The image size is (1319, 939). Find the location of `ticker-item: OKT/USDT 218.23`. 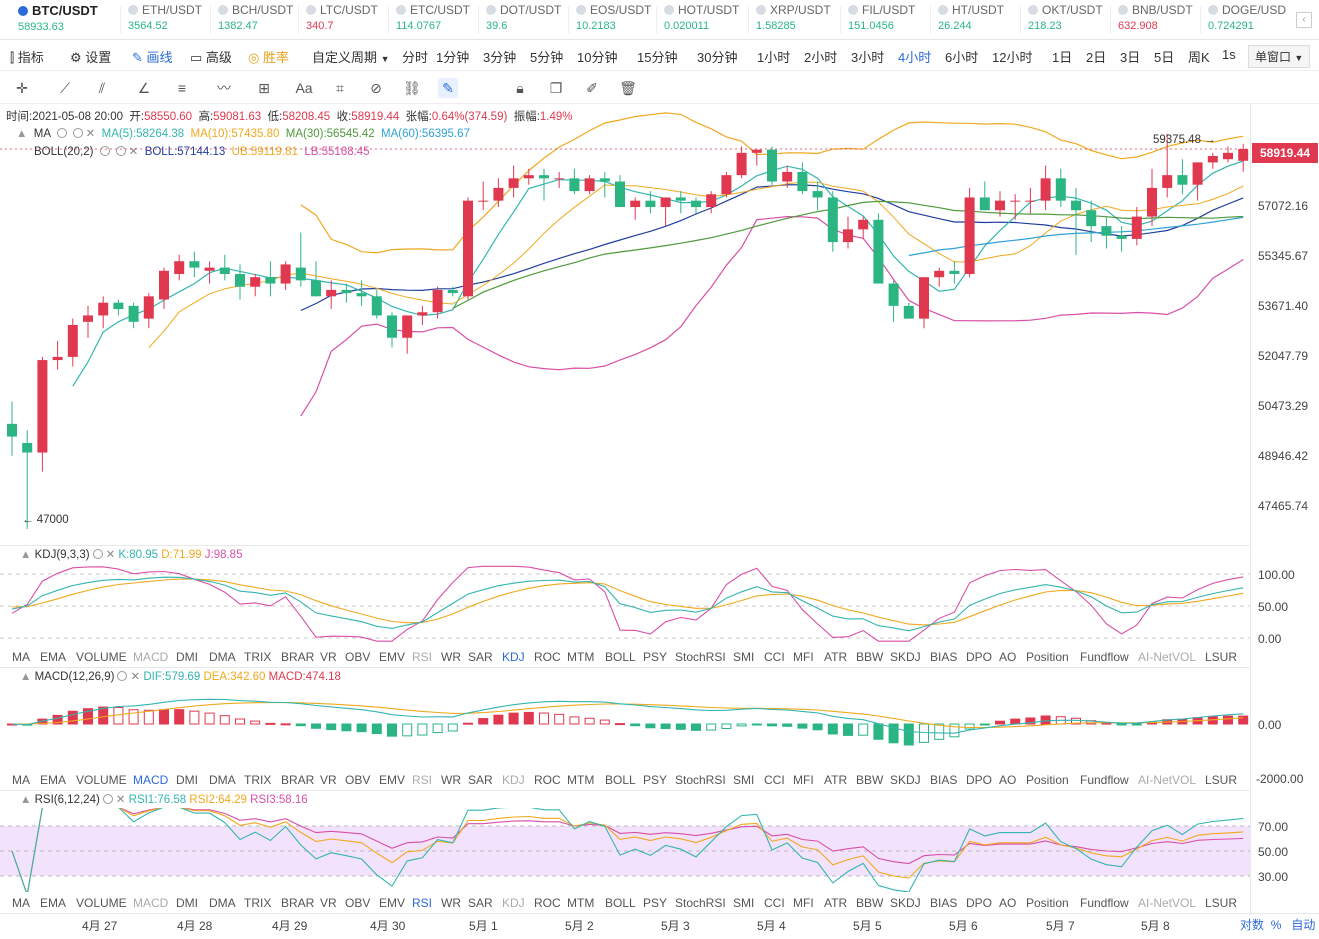

ticker-item: OKT/USDT 218.23 is located at coordinates (1065, 20).